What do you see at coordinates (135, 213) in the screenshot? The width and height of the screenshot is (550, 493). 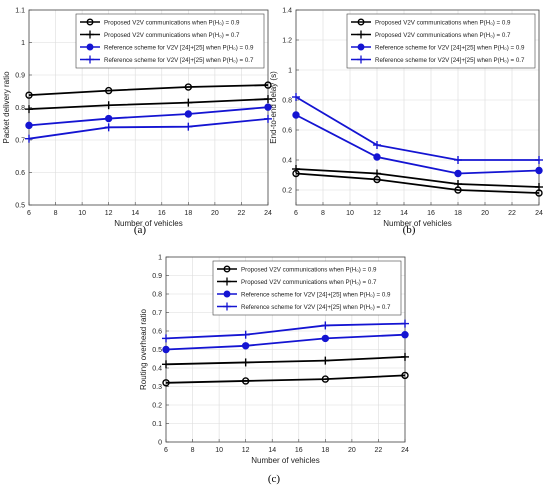 I see `x-tick-label: 14` at bounding box center [135, 213].